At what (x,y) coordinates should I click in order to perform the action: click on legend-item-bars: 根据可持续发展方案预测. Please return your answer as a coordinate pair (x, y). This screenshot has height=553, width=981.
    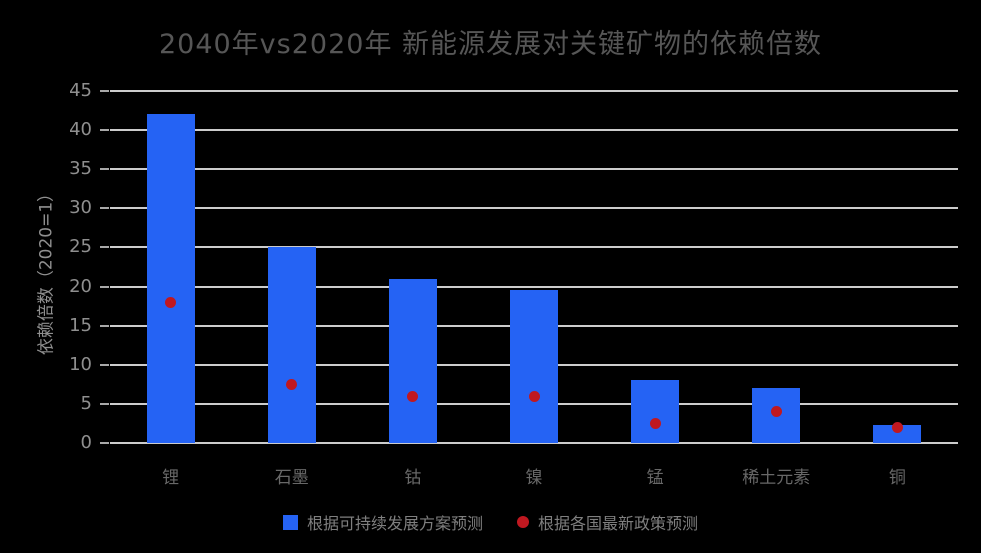
    Looking at the image, I should click on (382, 522).